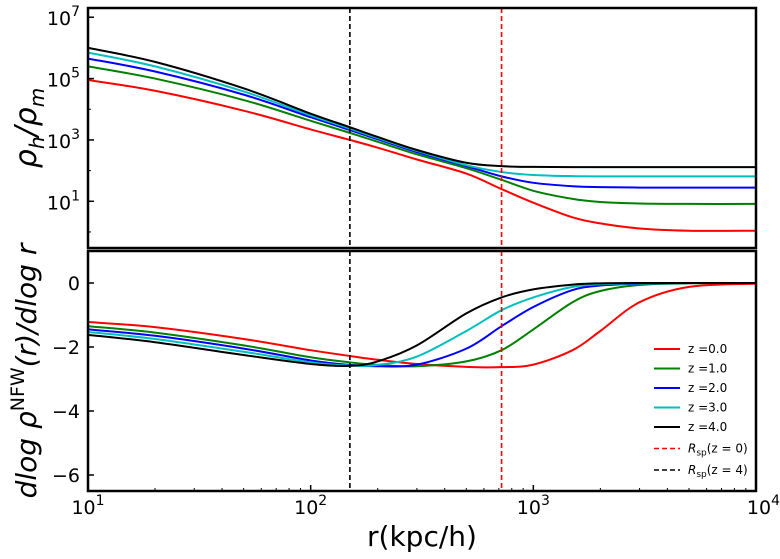  Describe the element at coordinates (87, 506) in the screenshot. I see `xtick-label: 10¹` at that location.